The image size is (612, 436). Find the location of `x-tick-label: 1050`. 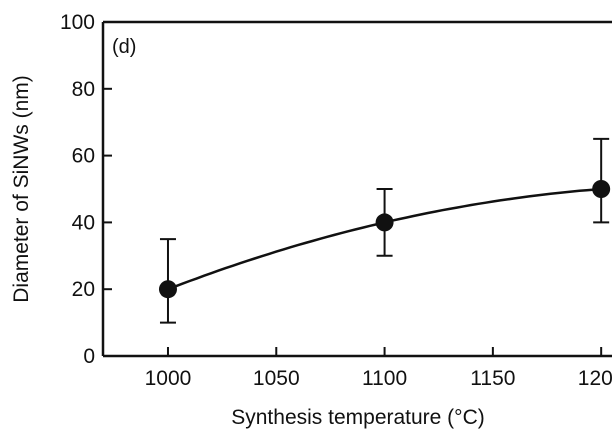

x-tick-label: 1050 is located at coordinates (276, 378).